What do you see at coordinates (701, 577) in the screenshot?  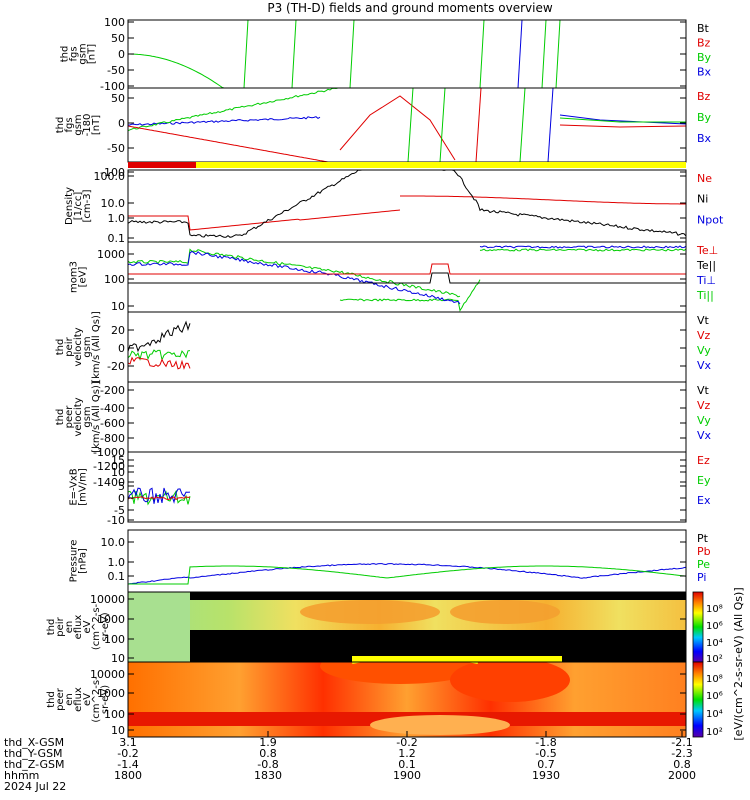 I see `legend-entry: Pi` at bounding box center [701, 577].